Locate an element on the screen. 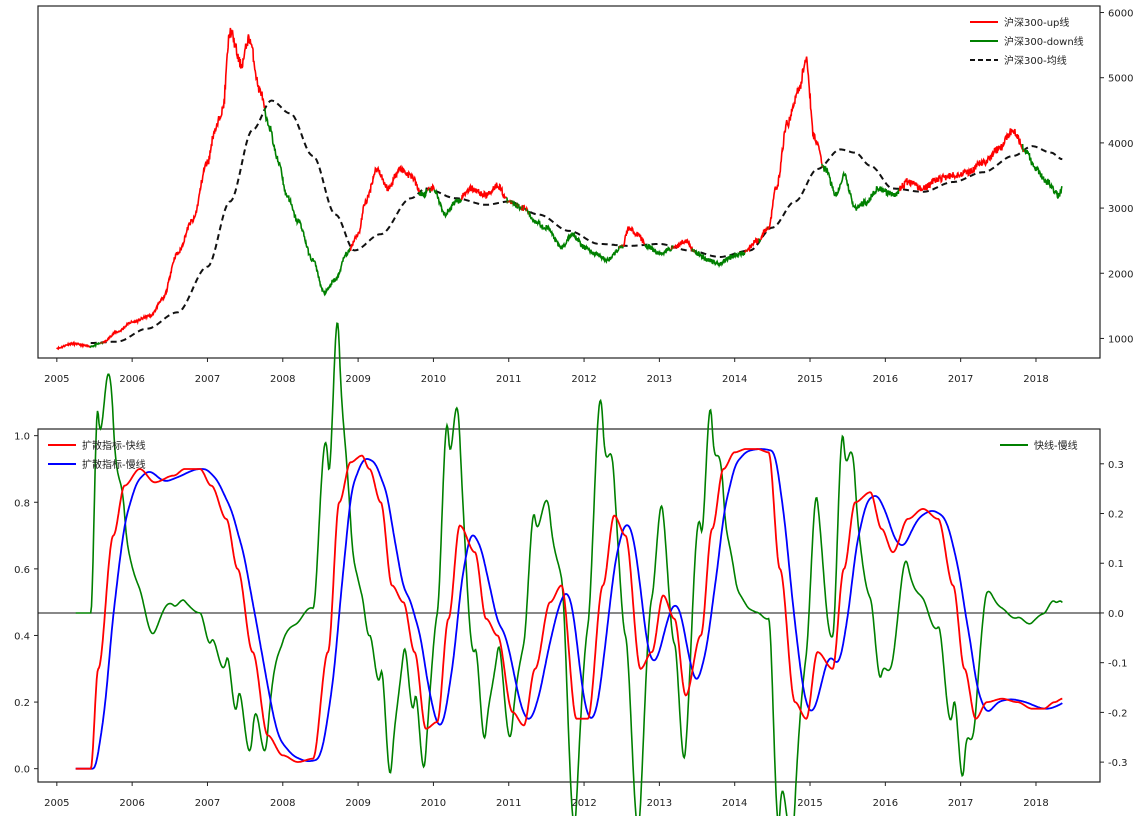 The height and width of the screenshot is (816, 1146). price-y-axis-right: 1000 2000 3000 4000 5000 6000 is located at coordinates (1116, 177).